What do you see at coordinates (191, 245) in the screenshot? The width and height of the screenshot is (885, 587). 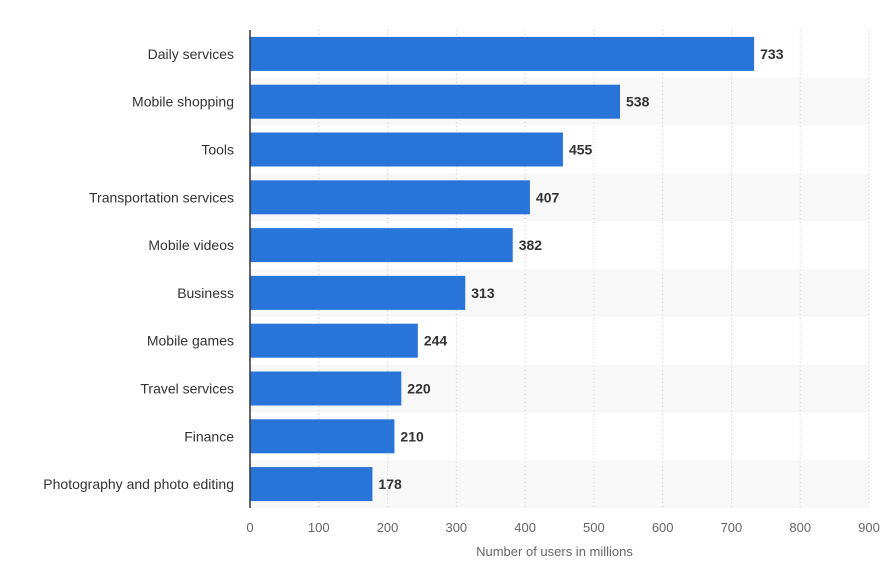 I see `category-label: Mobile videos` at bounding box center [191, 245].